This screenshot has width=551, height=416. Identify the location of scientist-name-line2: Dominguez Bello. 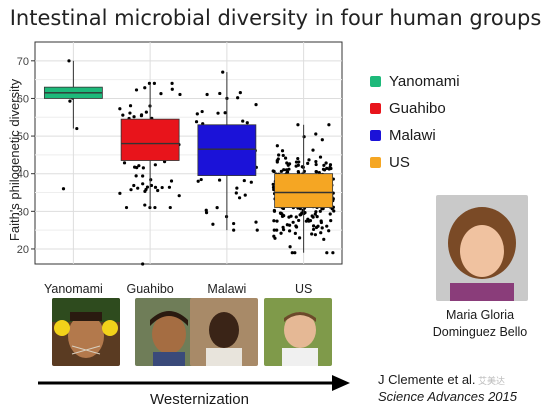
(480, 332).